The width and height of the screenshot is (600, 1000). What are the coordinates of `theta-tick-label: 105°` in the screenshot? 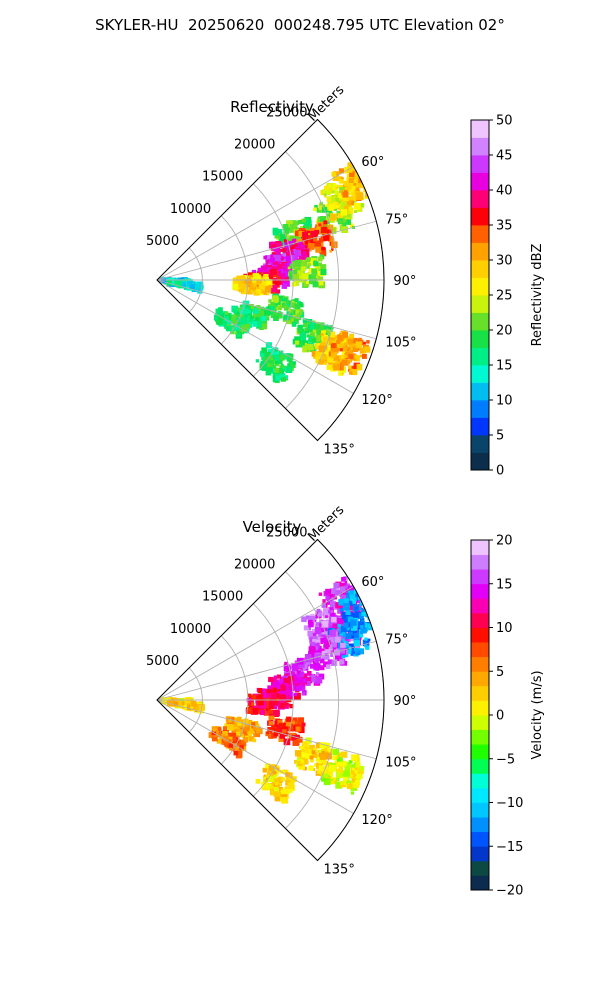 It's located at (400, 343).